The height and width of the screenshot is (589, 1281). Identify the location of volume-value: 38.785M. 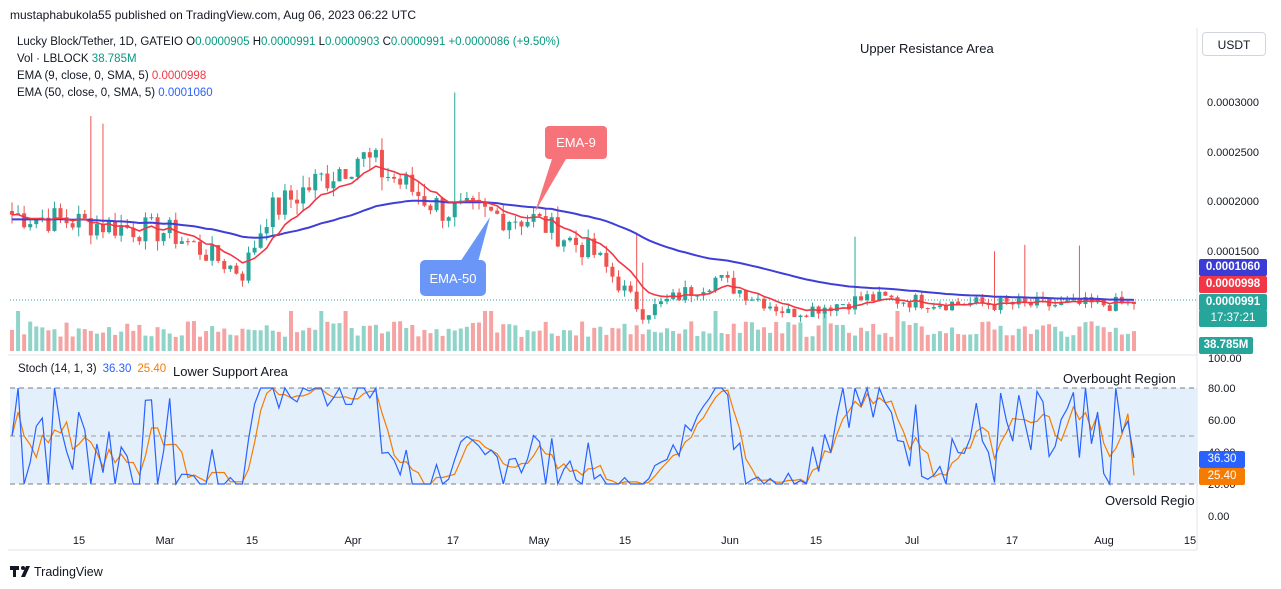
(114, 59).